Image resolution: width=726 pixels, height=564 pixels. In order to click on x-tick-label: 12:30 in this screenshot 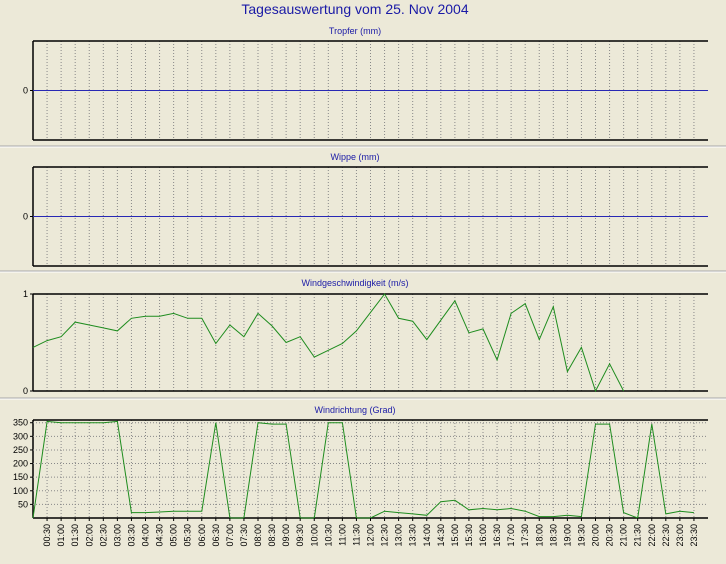, I will do `click(385, 535)`.